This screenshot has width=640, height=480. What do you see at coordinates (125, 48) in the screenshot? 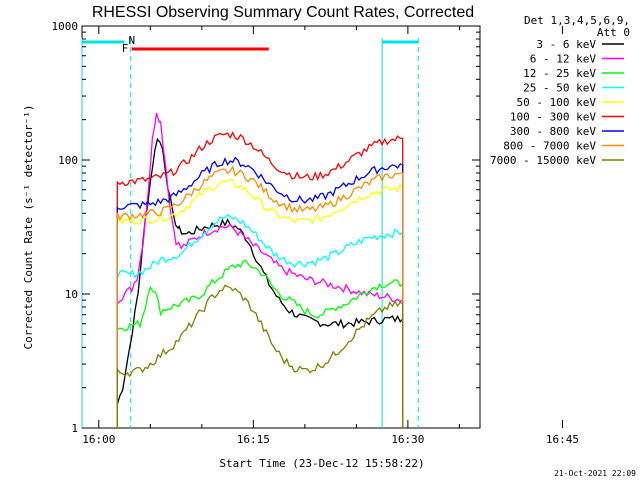
I see `flare-label: F` at bounding box center [125, 48].